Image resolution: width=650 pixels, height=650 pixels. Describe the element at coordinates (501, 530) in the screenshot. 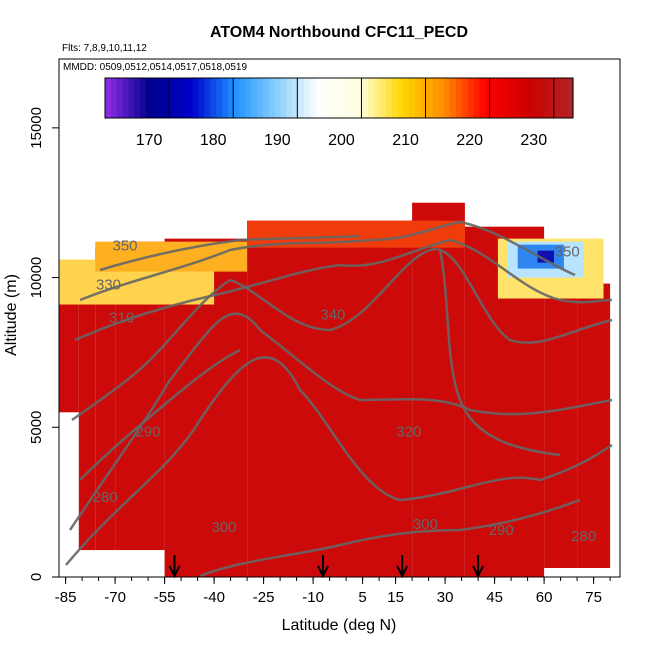

I see `theta-label-9: 290` at that location.